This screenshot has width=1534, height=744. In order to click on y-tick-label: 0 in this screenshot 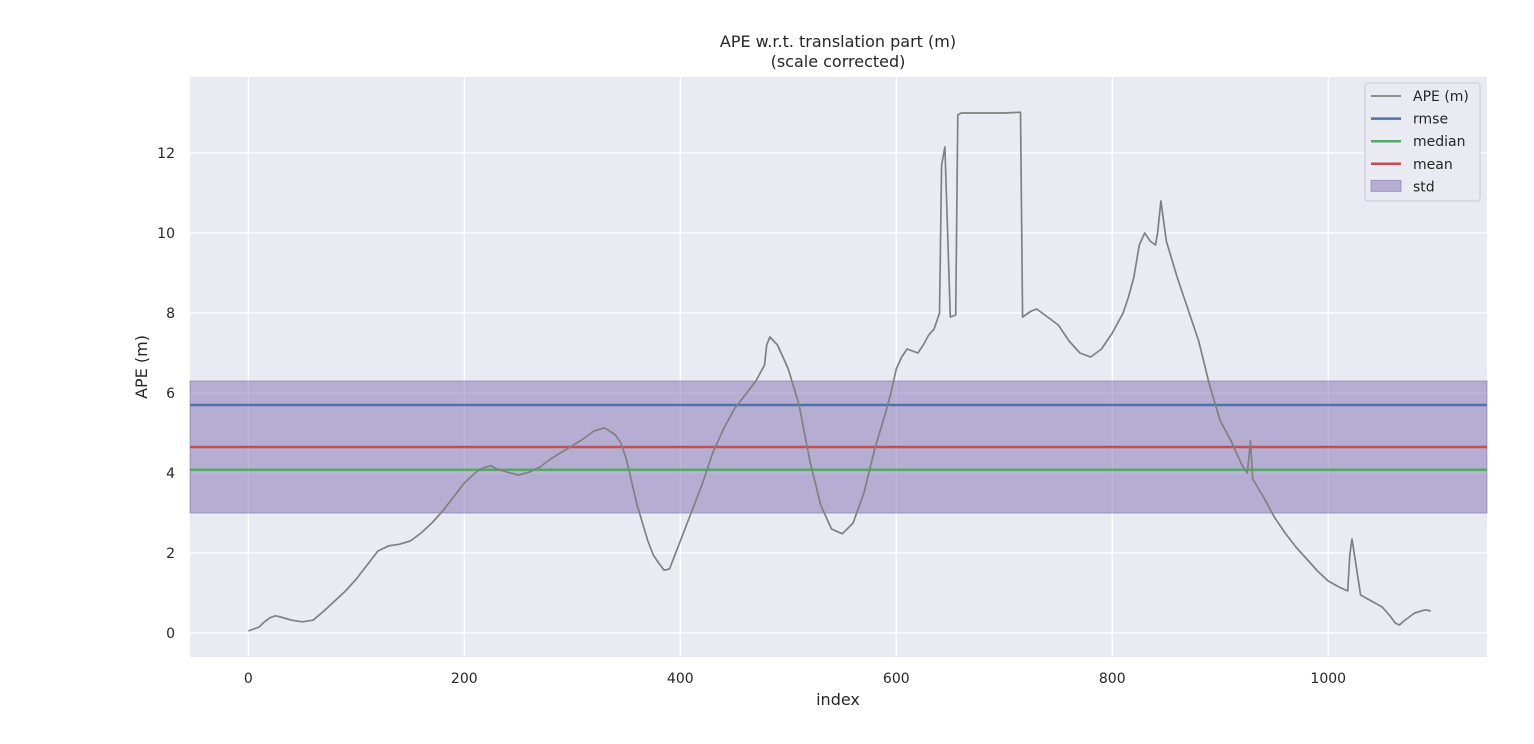, I will do `click(170, 634)`.